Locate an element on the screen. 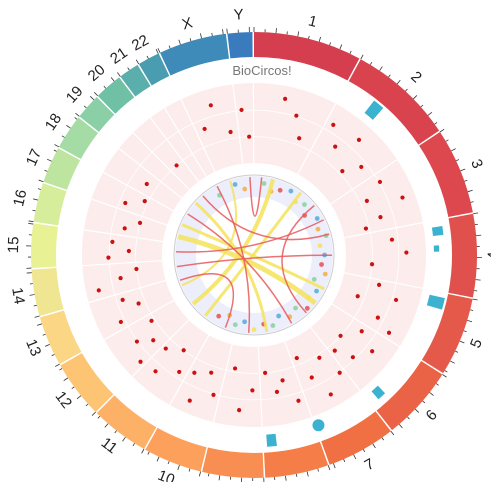 This screenshot has height=482, width=491. chromosome-label-Y: Y is located at coordinates (238, 15).